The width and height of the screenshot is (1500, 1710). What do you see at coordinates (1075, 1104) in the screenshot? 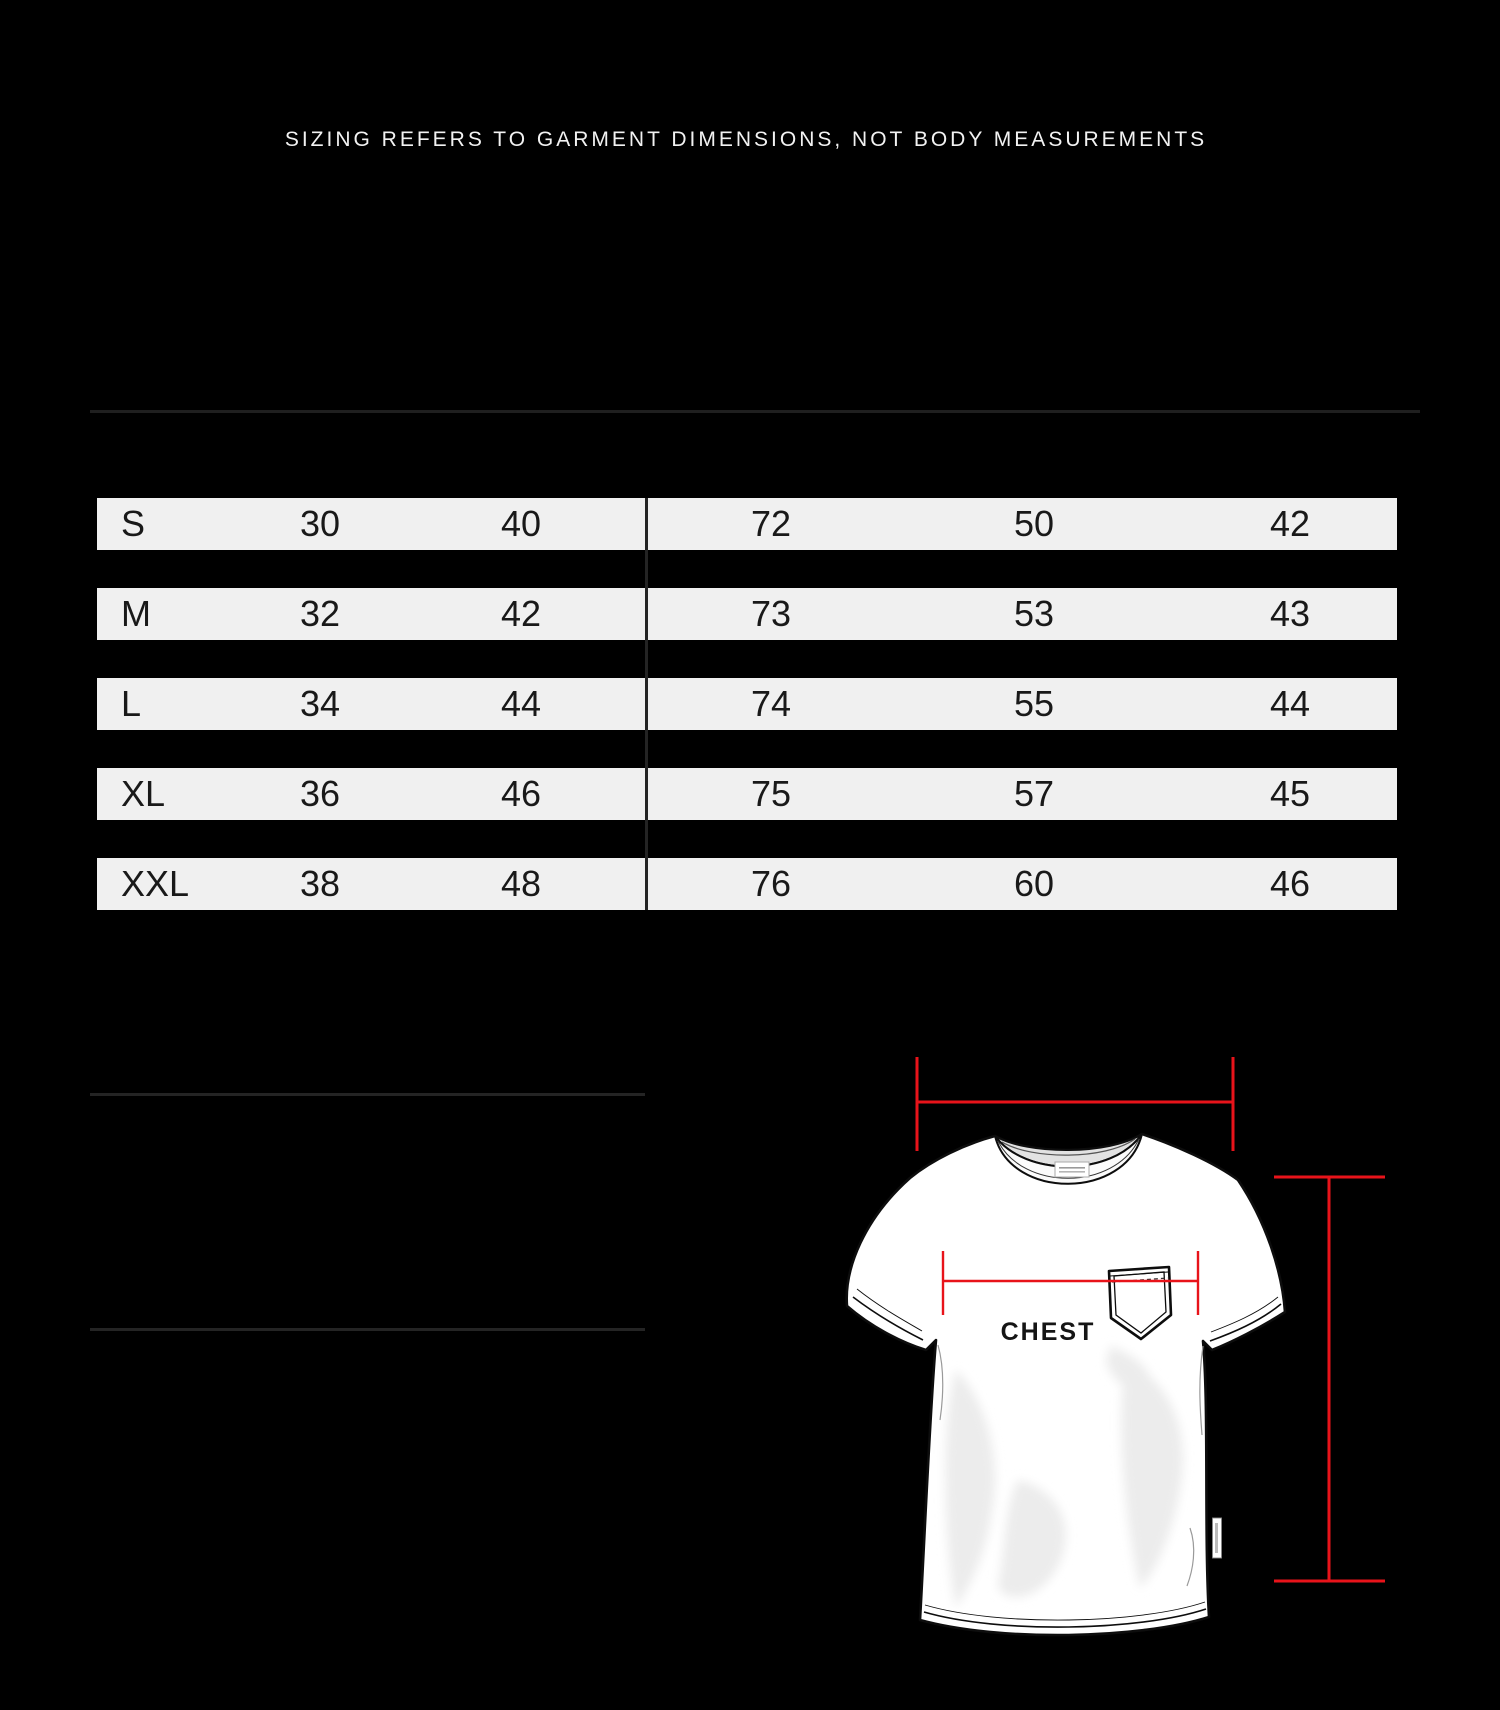
I see `width-measure-line` at bounding box center [1075, 1104].